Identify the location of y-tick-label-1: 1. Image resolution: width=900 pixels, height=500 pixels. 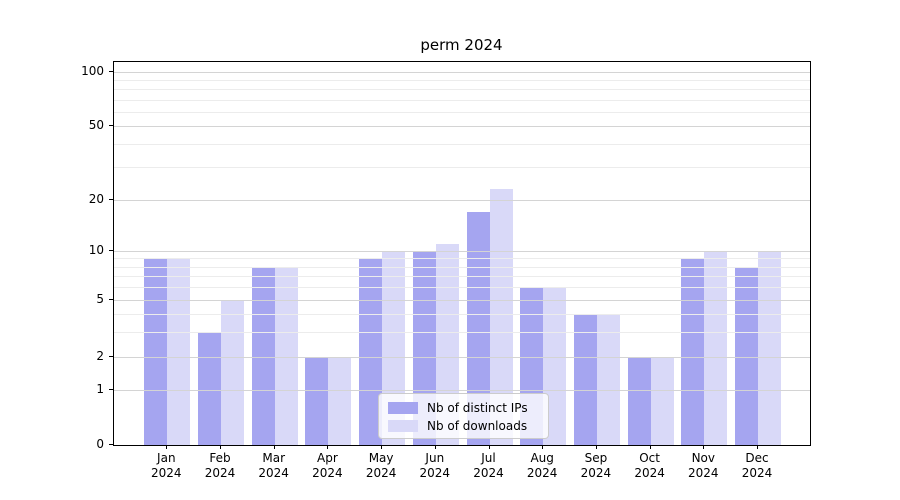
(100, 389).